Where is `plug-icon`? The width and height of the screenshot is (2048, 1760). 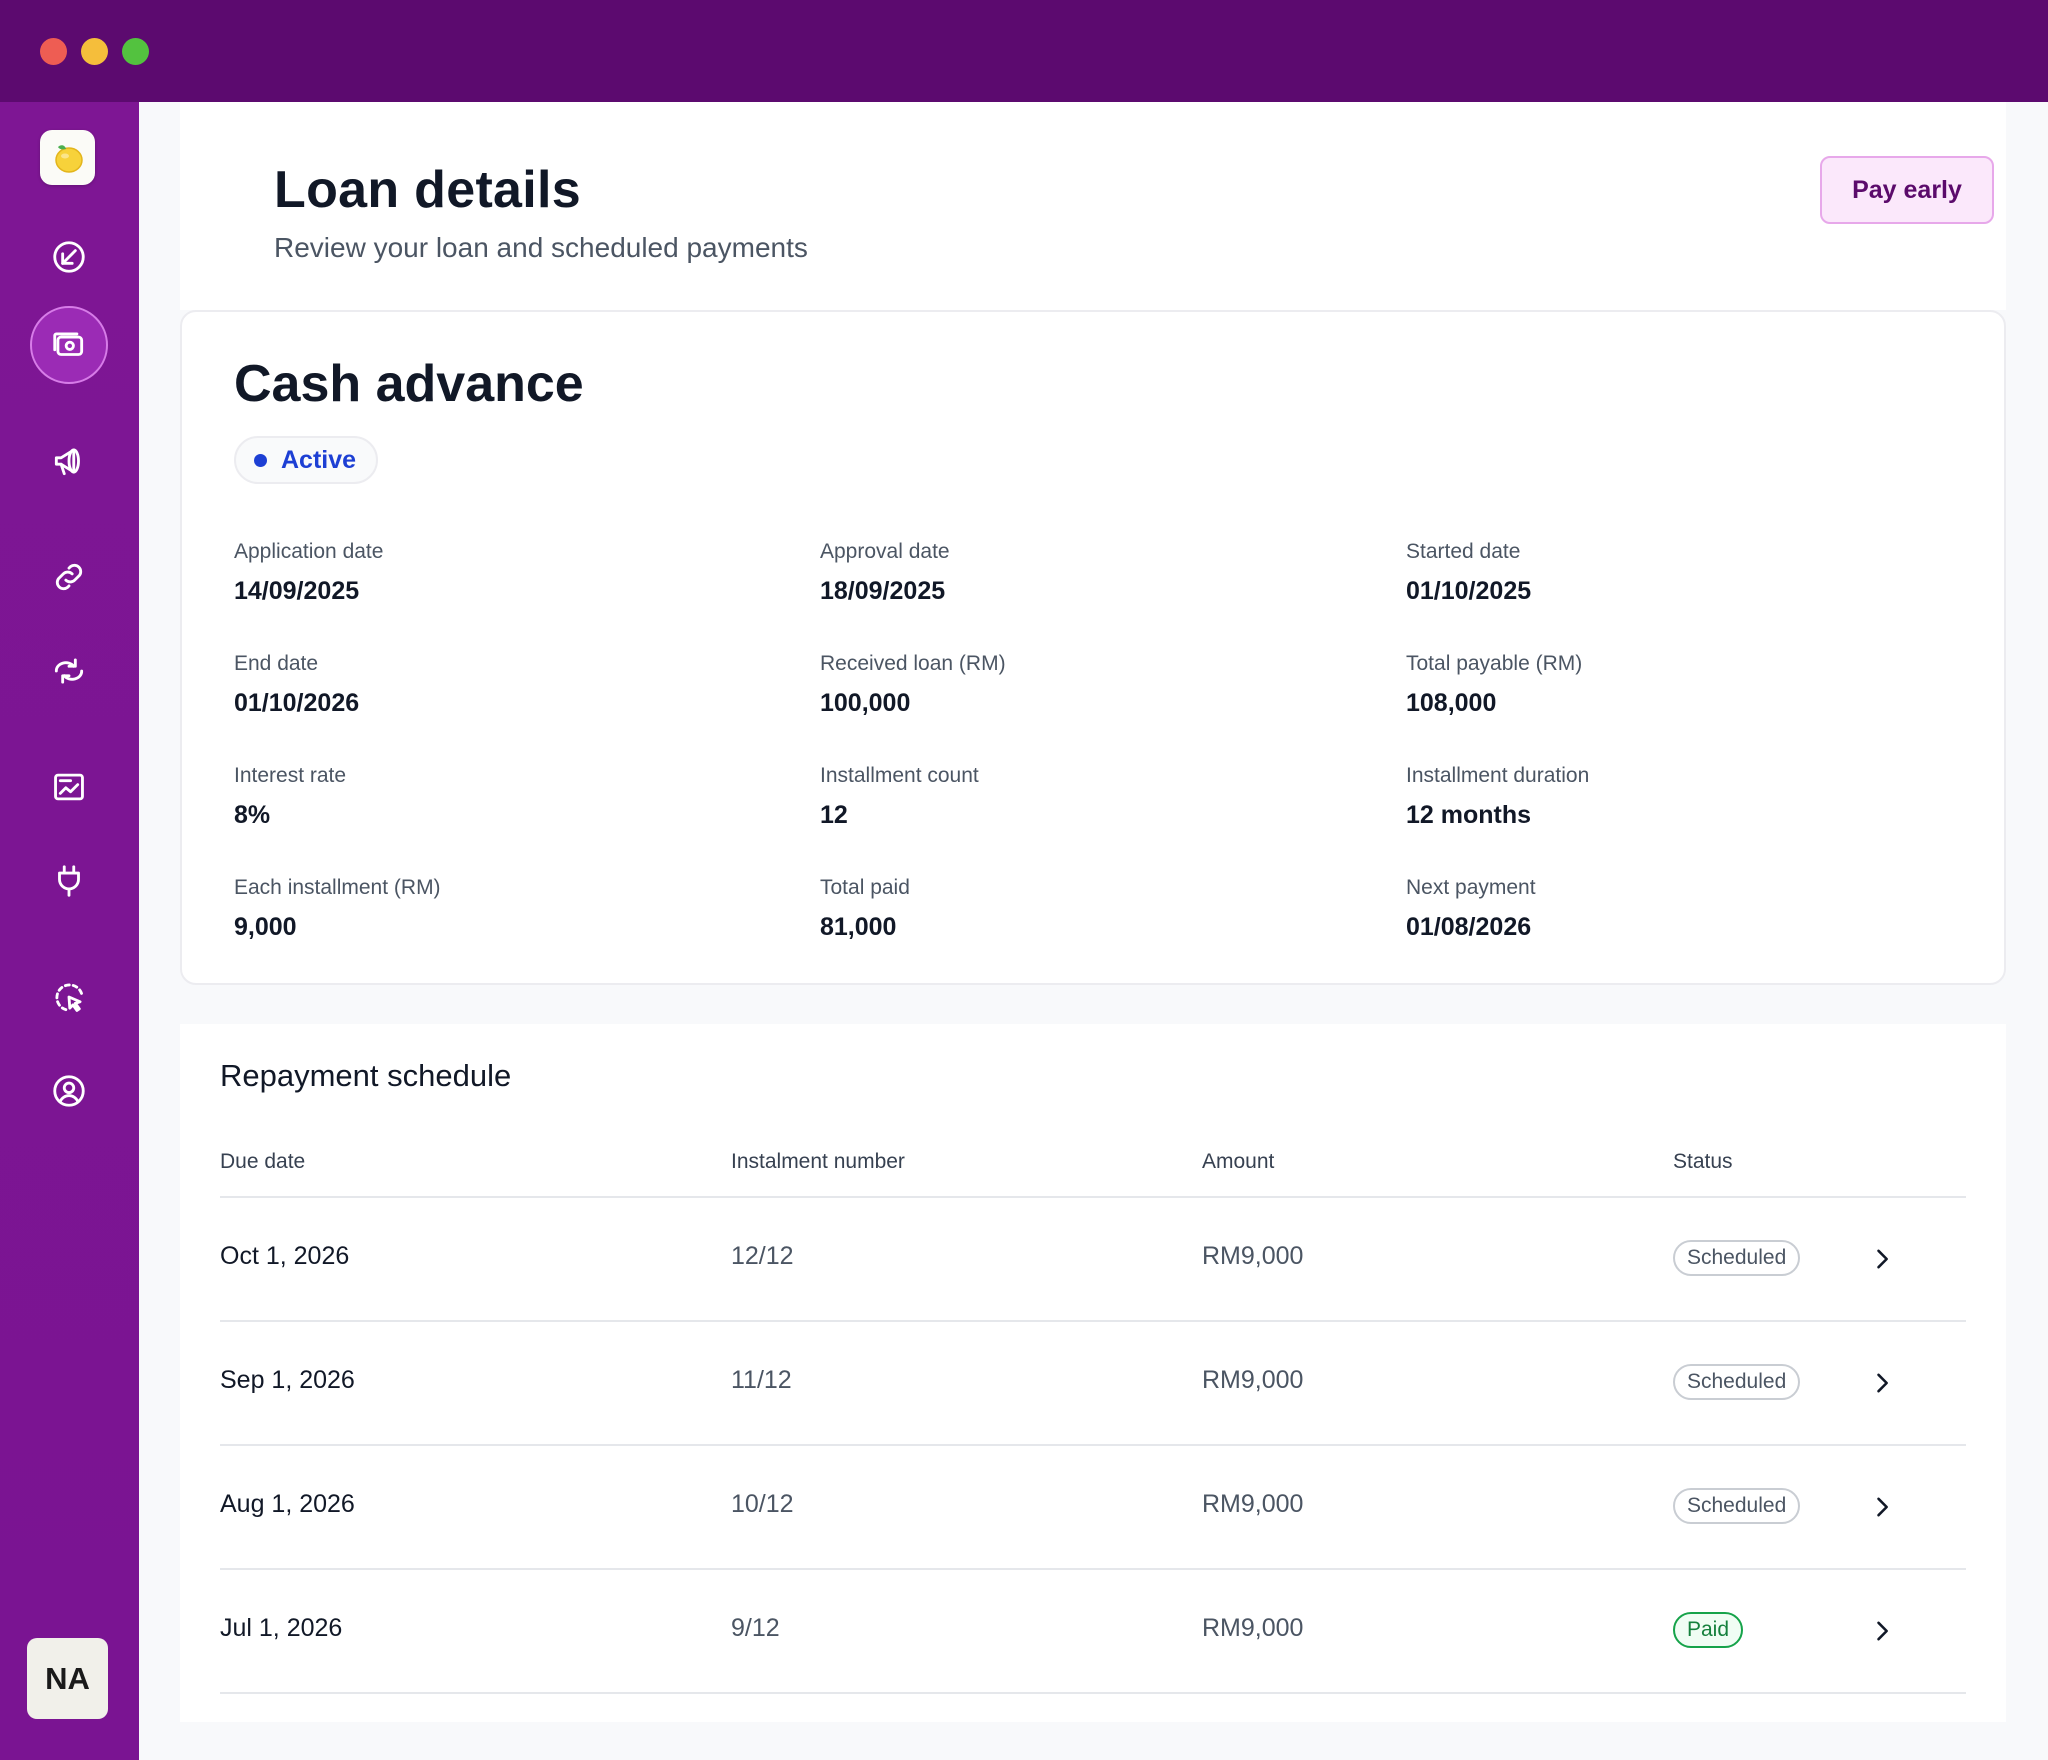
plug-icon is located at coordinates (69, 881).